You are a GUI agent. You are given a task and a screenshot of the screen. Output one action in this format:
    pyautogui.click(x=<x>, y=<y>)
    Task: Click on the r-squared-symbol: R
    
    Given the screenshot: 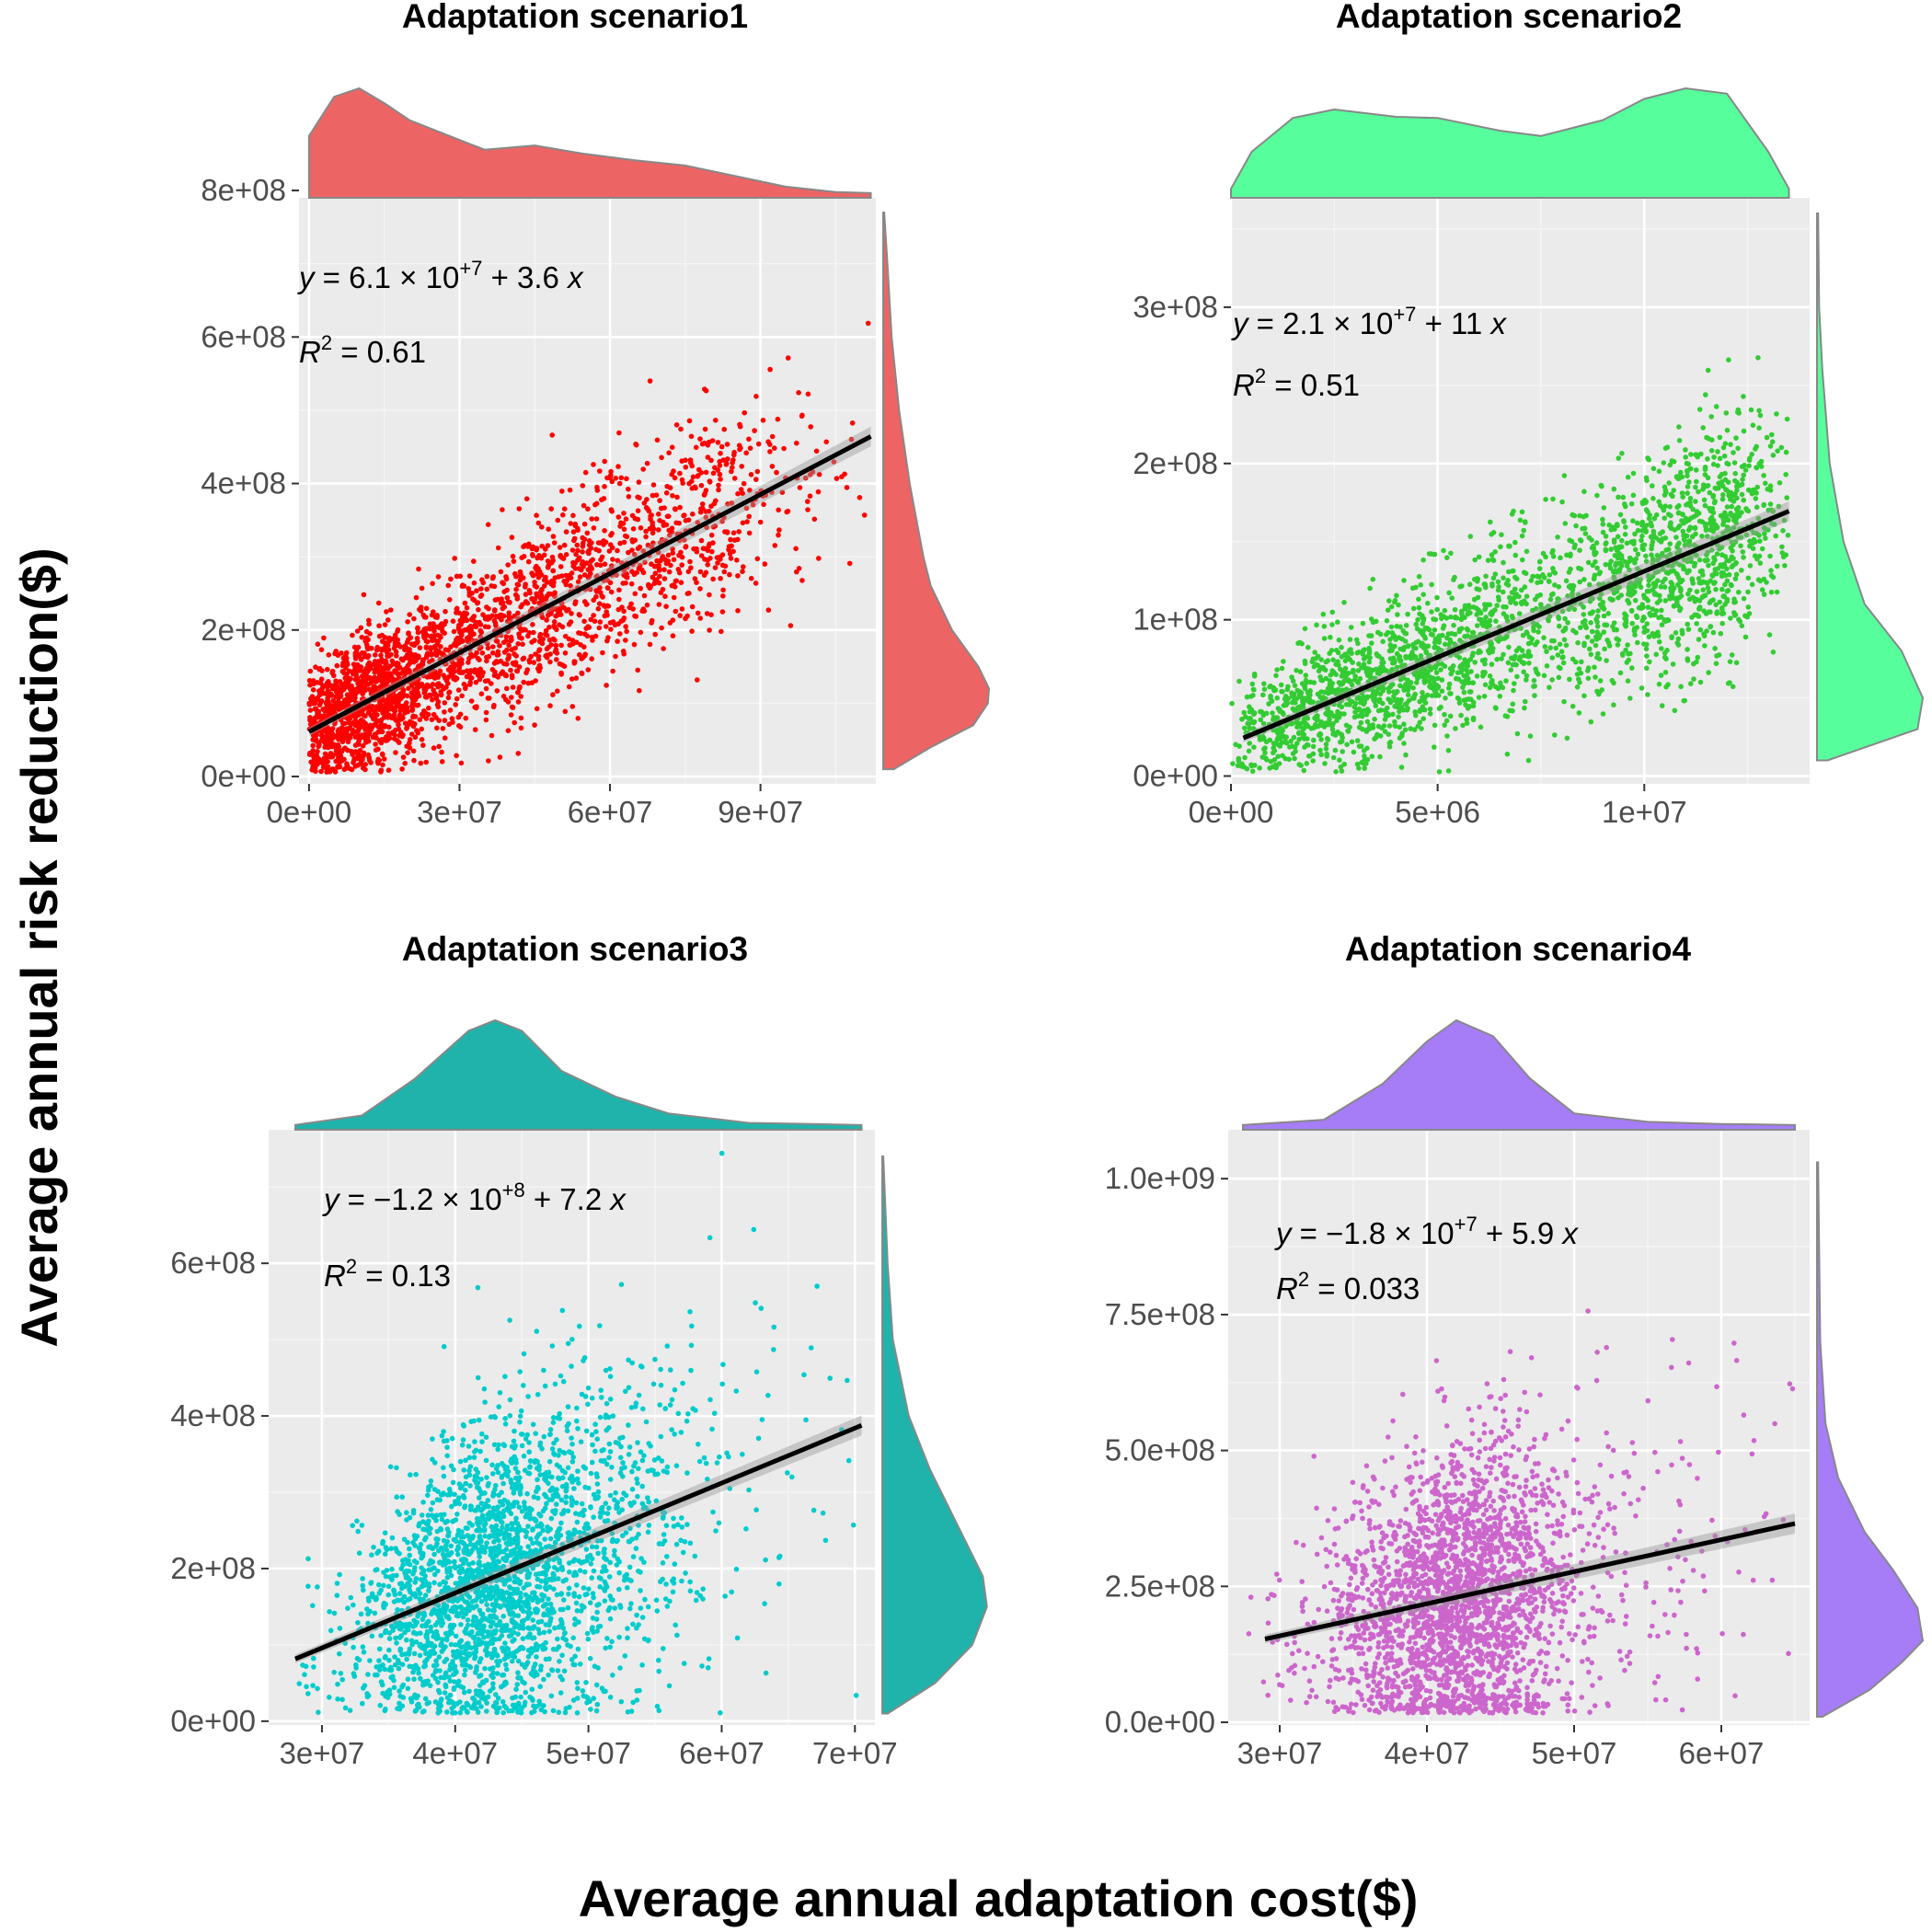 What is the action you would take?
    pyautogui.click(x=310, y=352)
    